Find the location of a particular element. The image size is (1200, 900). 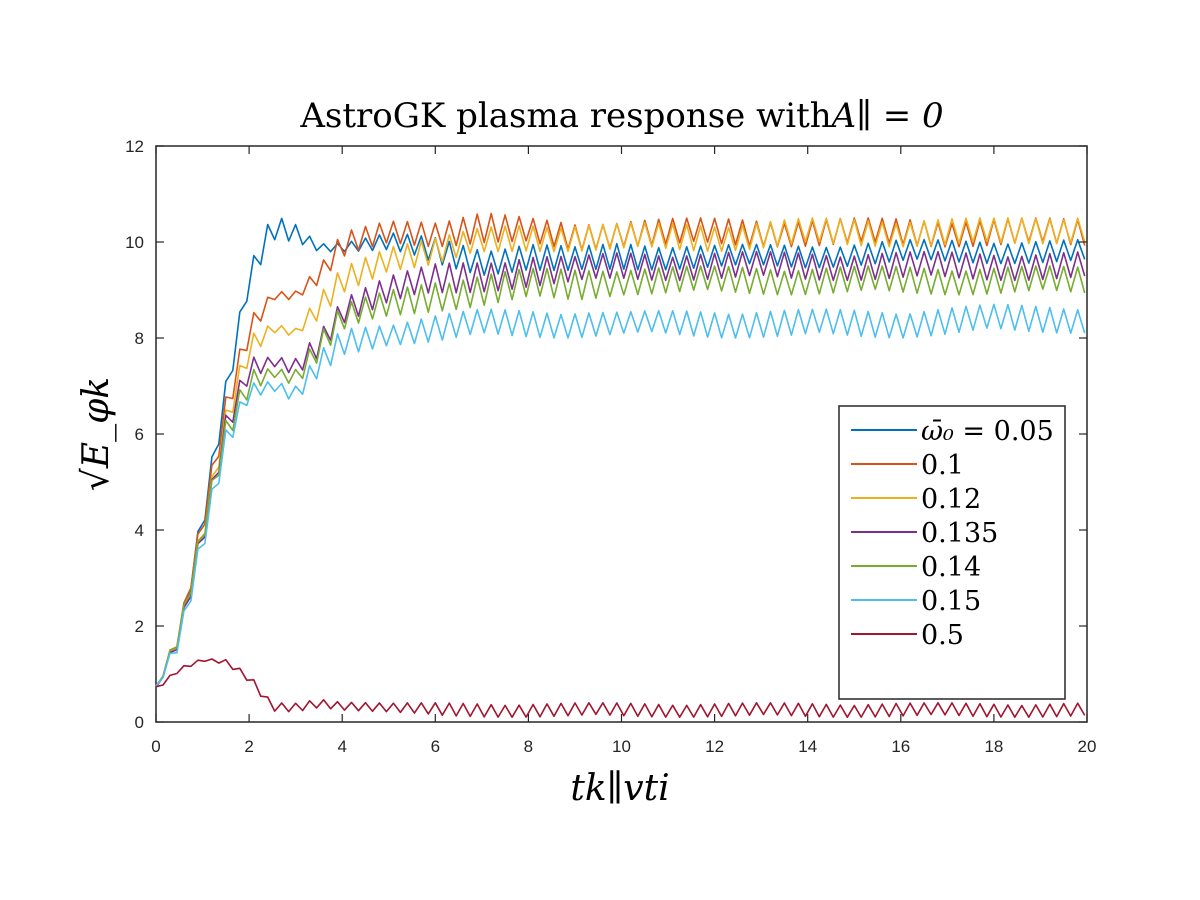

legend-label: 0.12 is located at coordinates (951, 499).